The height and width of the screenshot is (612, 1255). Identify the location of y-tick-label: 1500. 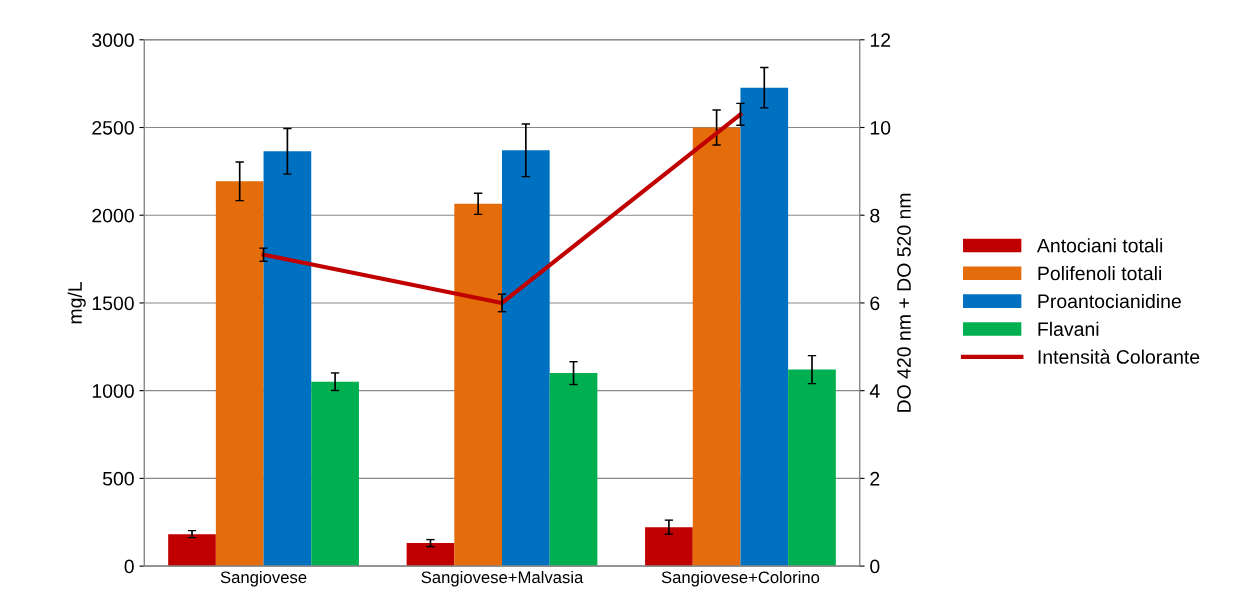
(113, 303).